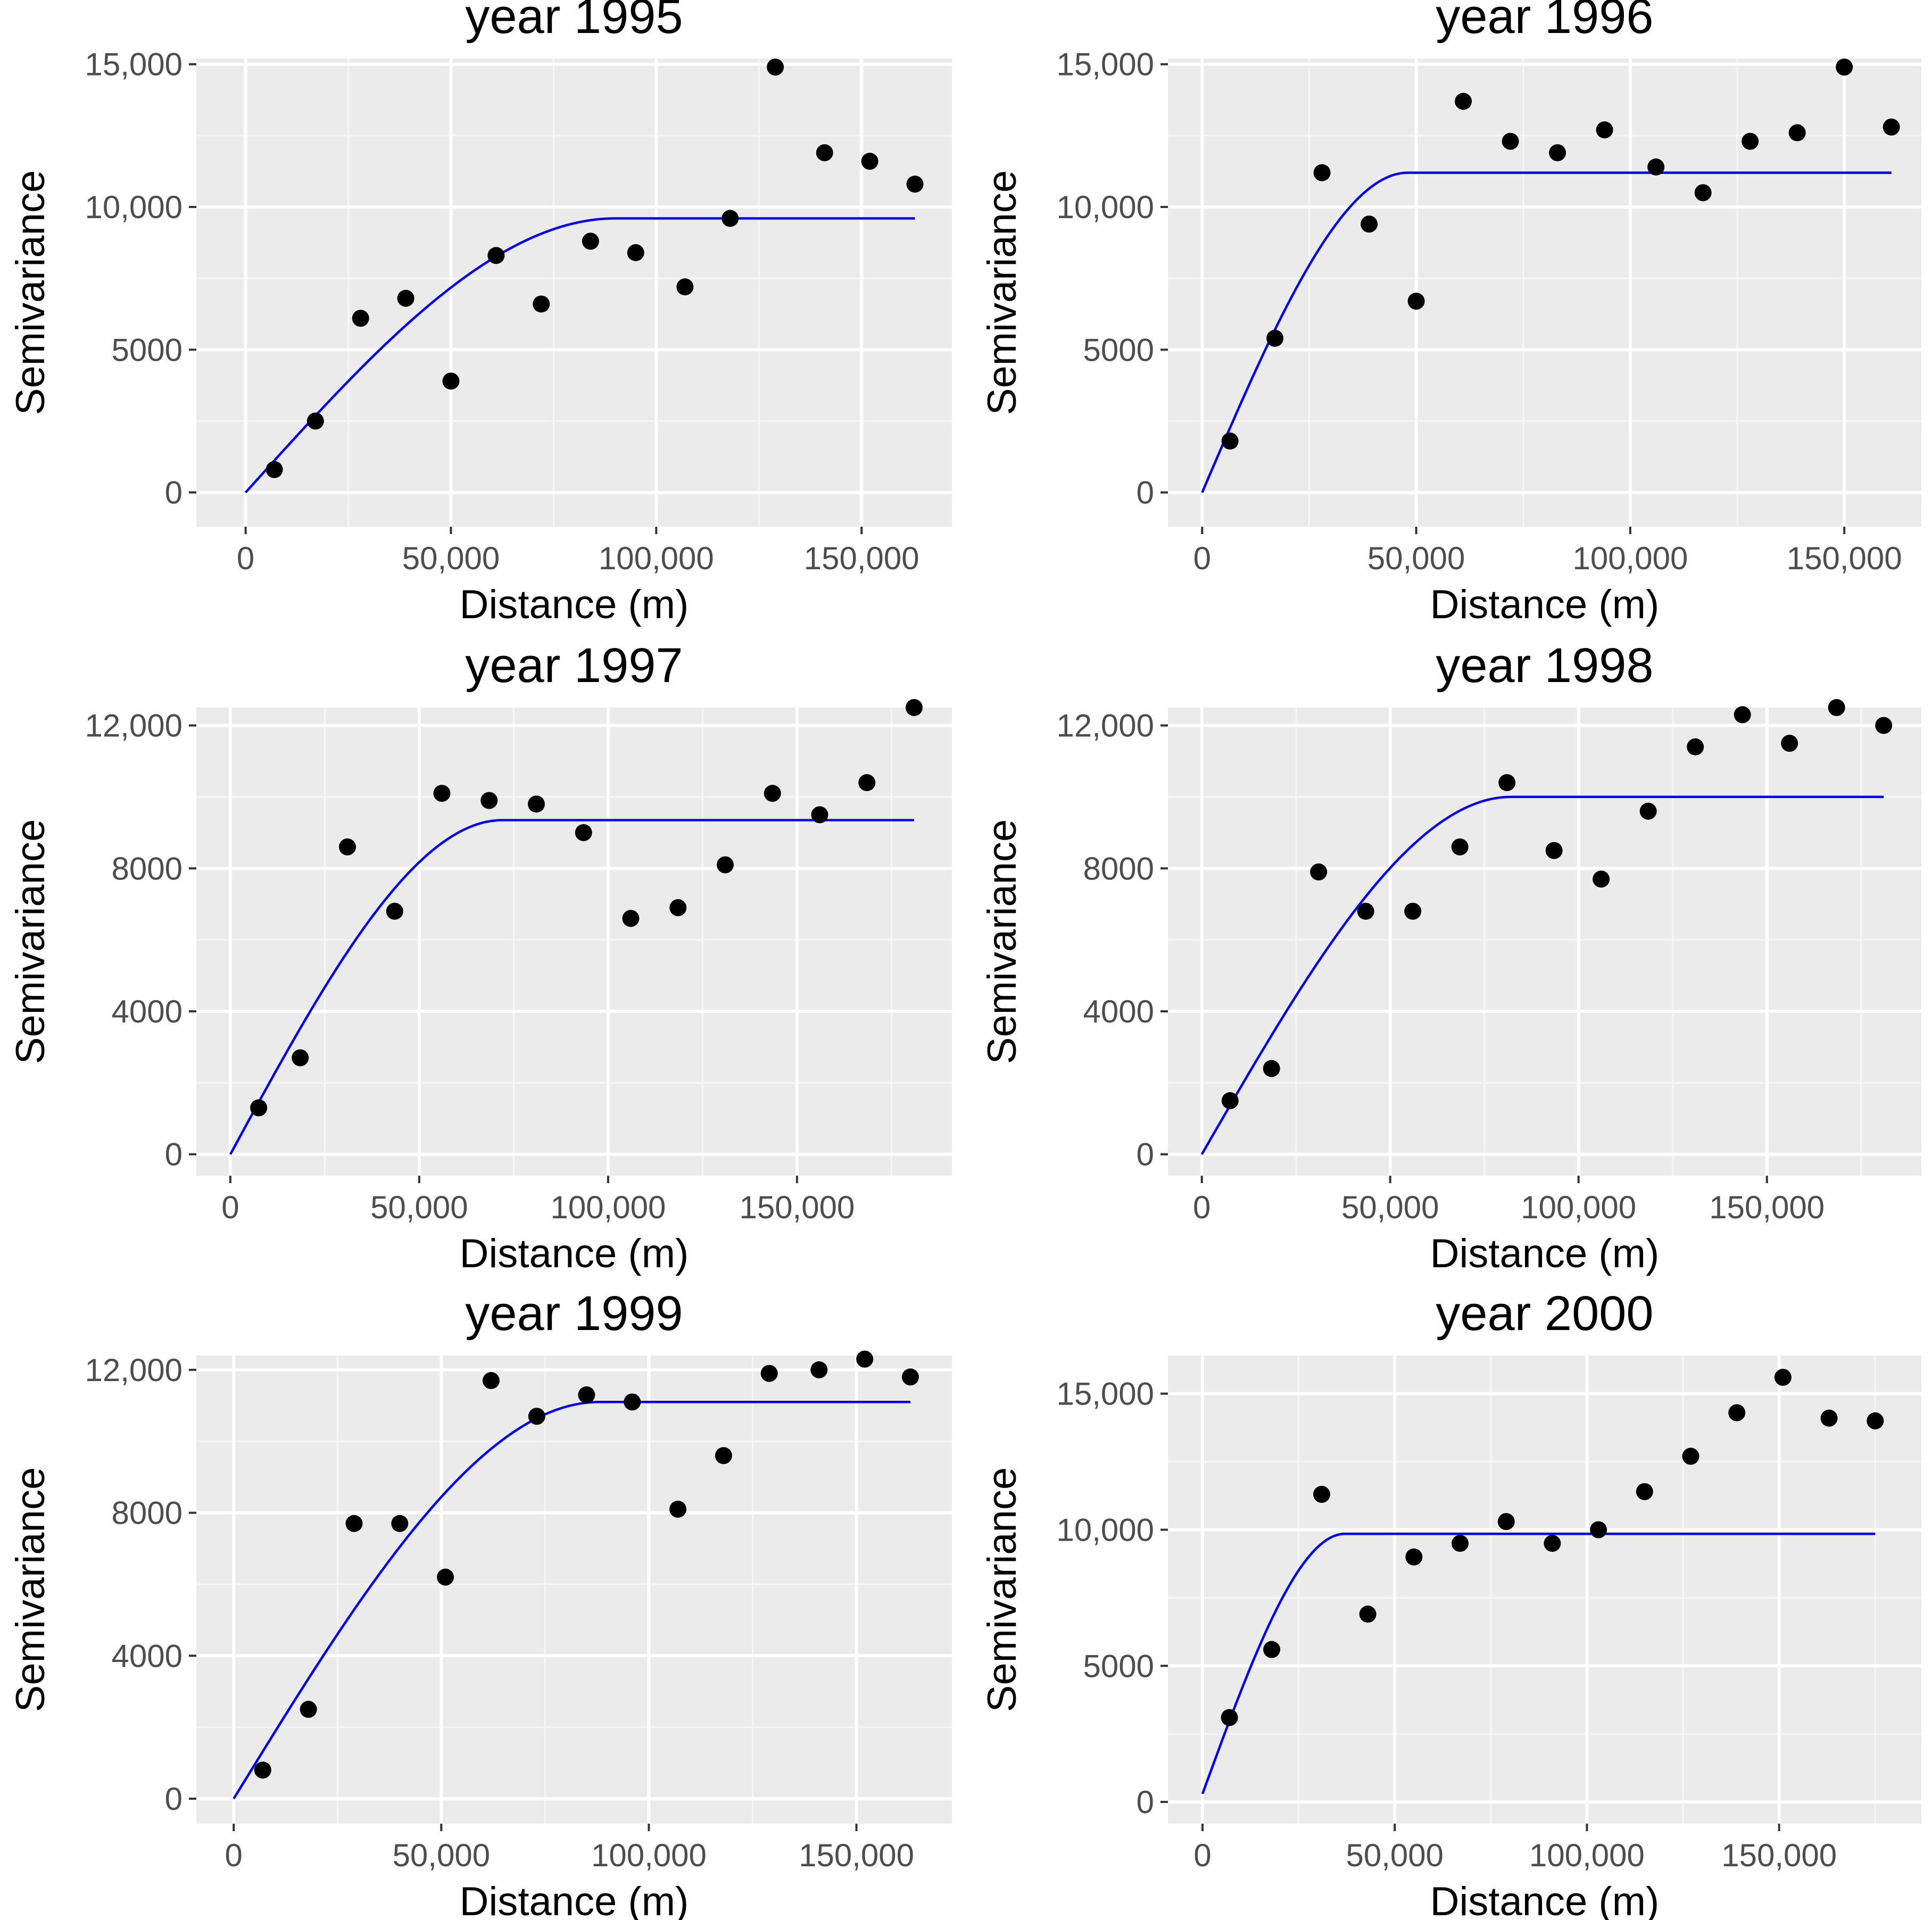 The width and height of the screenshot is (1932, 1920). What do you see at coordinates (134, 64) in the screenshot?
I see `y-tick-label: 15,000` at bounding box center [134, 64].